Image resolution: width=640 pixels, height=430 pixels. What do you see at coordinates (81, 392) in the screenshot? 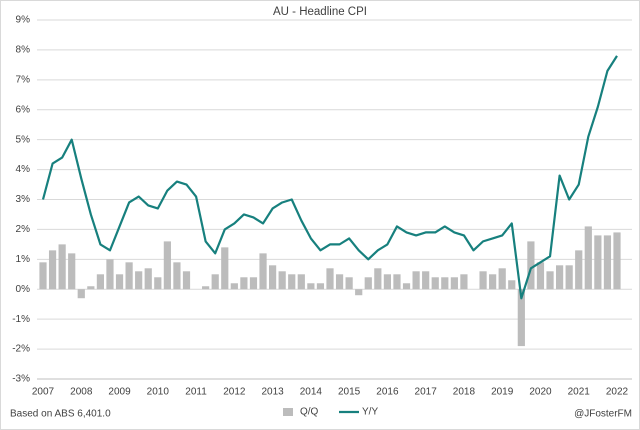
I see `x-tick-label: 2008` at bounding box center [81, 392].